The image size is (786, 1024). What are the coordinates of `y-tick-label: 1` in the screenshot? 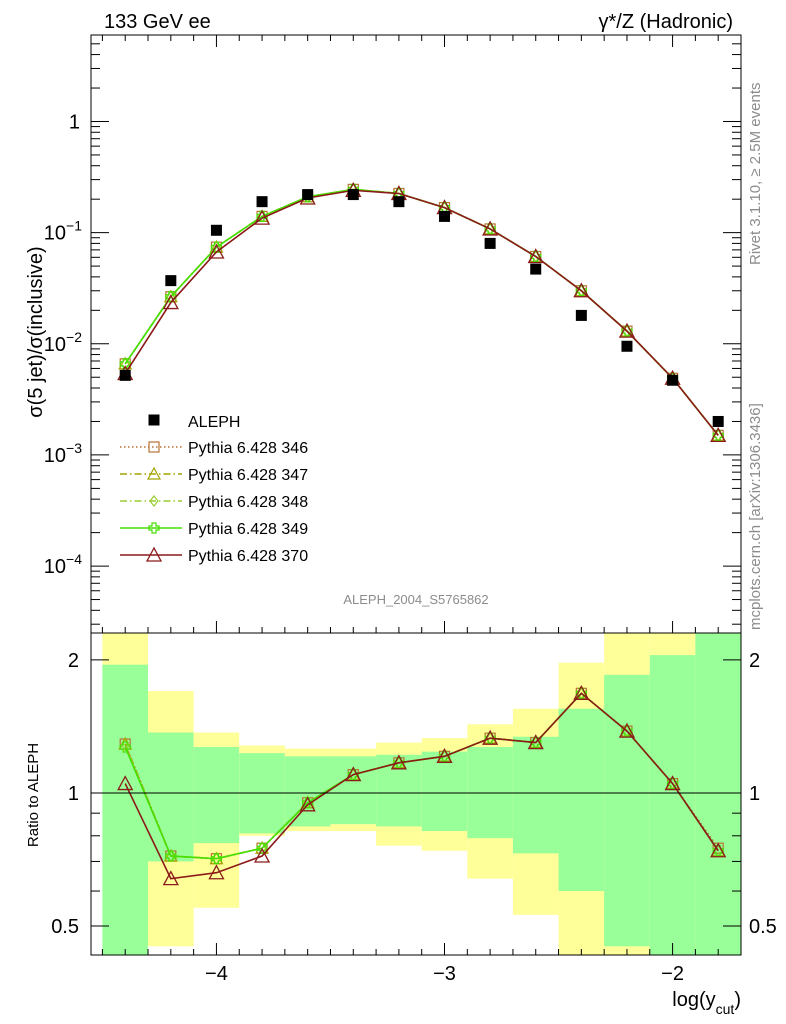 It's located at (74, 122).